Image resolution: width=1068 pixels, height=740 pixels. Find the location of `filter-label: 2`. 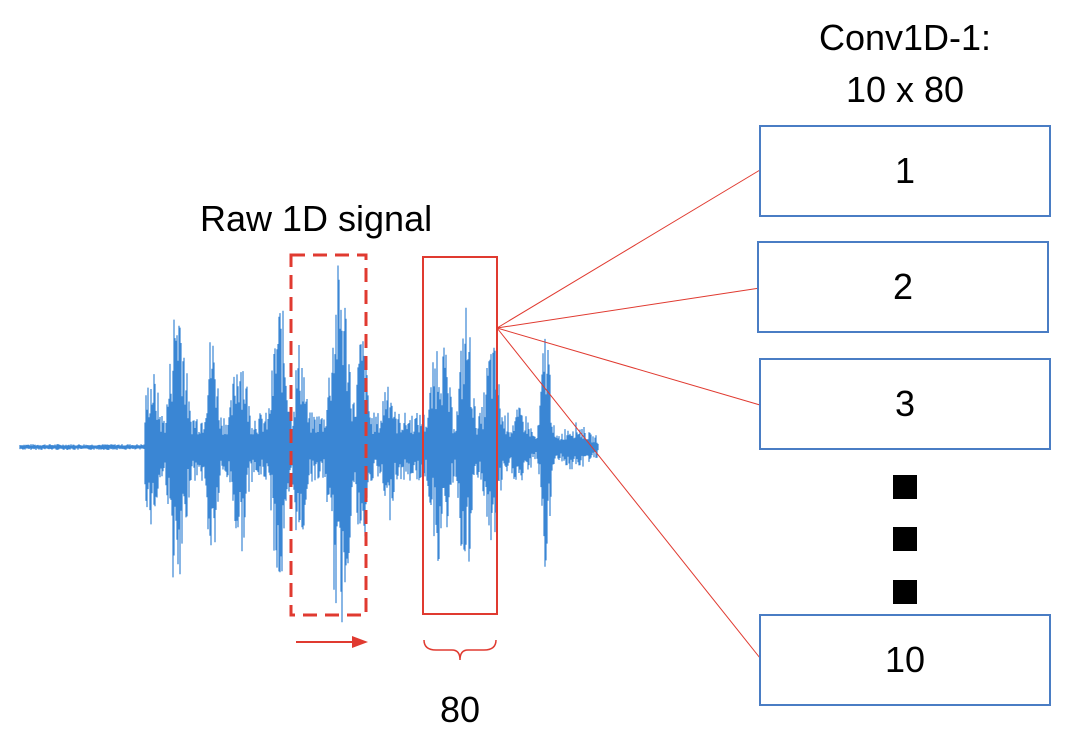

filter-label: 2 is located at coordinates (903, 286).